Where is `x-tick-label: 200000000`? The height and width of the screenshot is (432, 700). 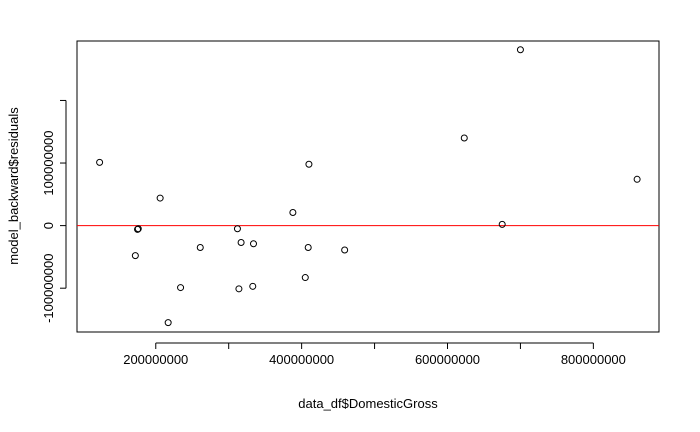 x-tick-label: 200000000 is located at coordinates (155, 359).